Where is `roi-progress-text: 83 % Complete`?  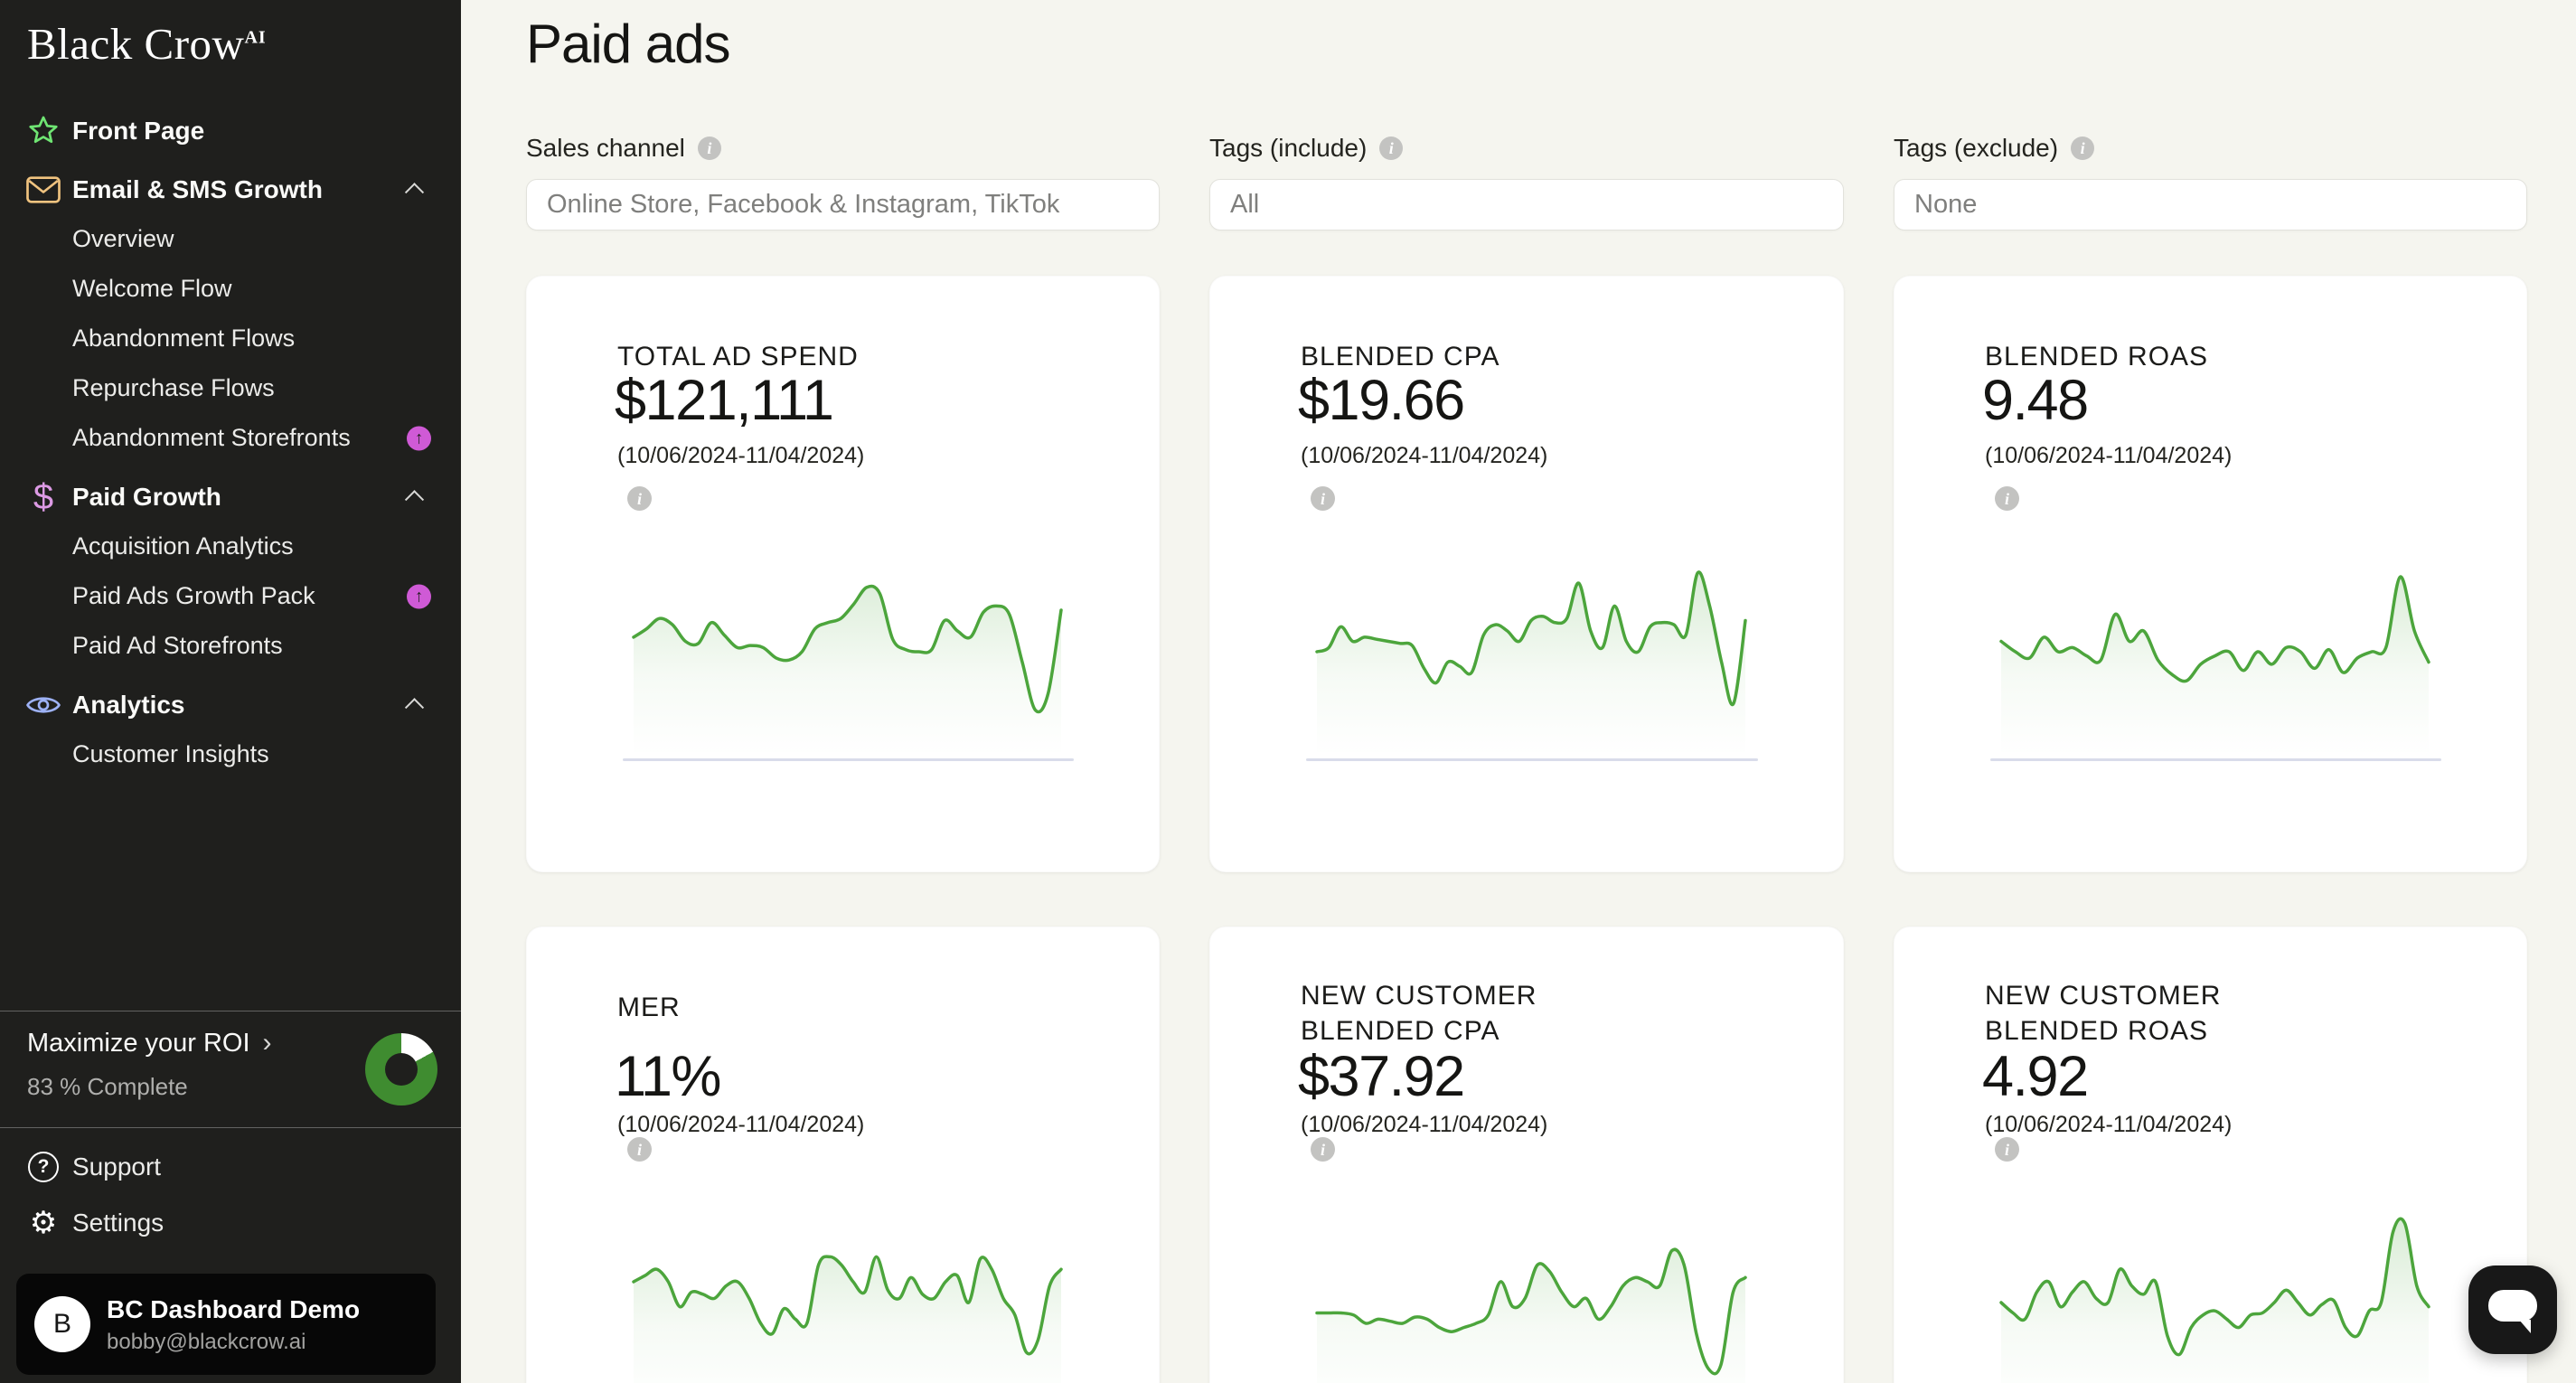
roi-progress-text: 83 % Complete is located at coordinates (107, 1086).